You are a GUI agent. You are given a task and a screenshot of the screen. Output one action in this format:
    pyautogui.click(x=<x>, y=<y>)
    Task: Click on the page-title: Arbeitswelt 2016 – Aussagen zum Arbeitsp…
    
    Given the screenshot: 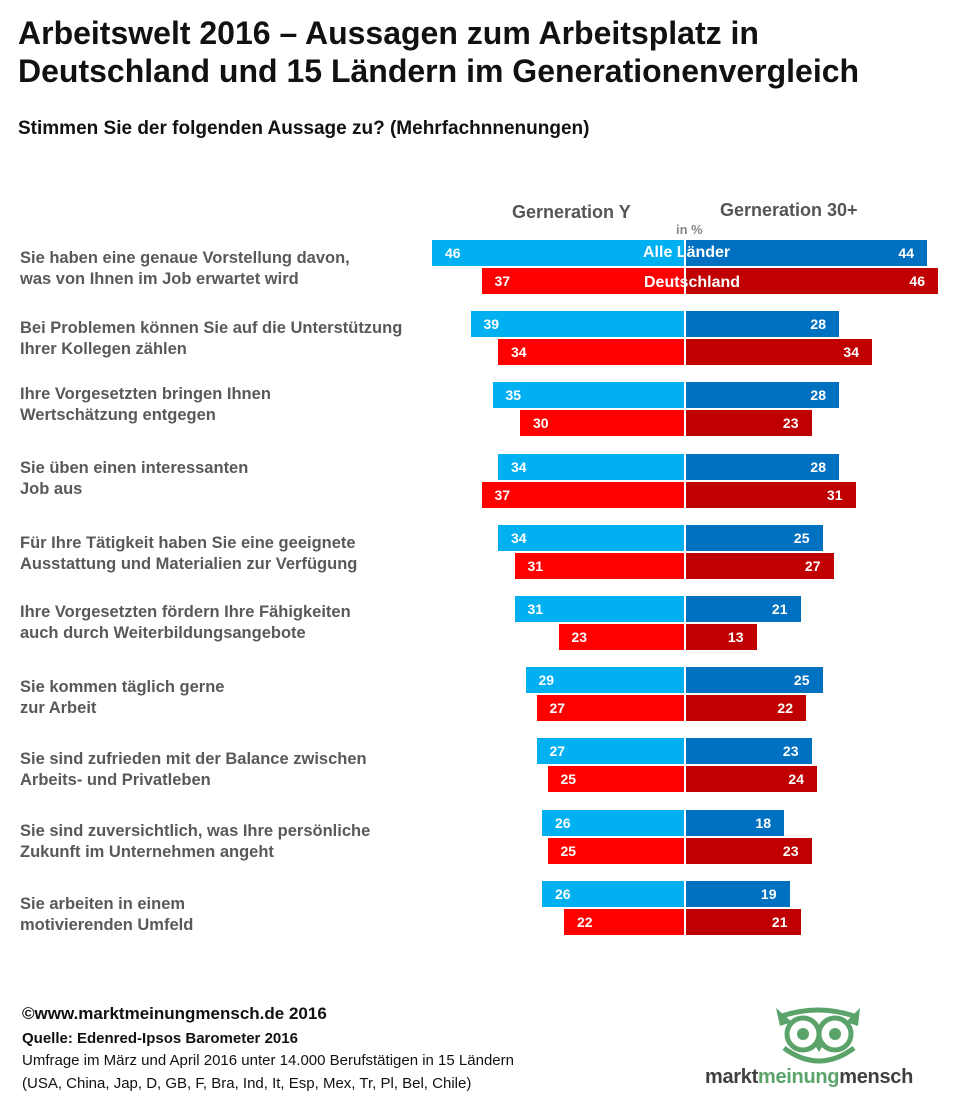 What is the action you would take?
    pyautogui.click(x=439, y=52)
    